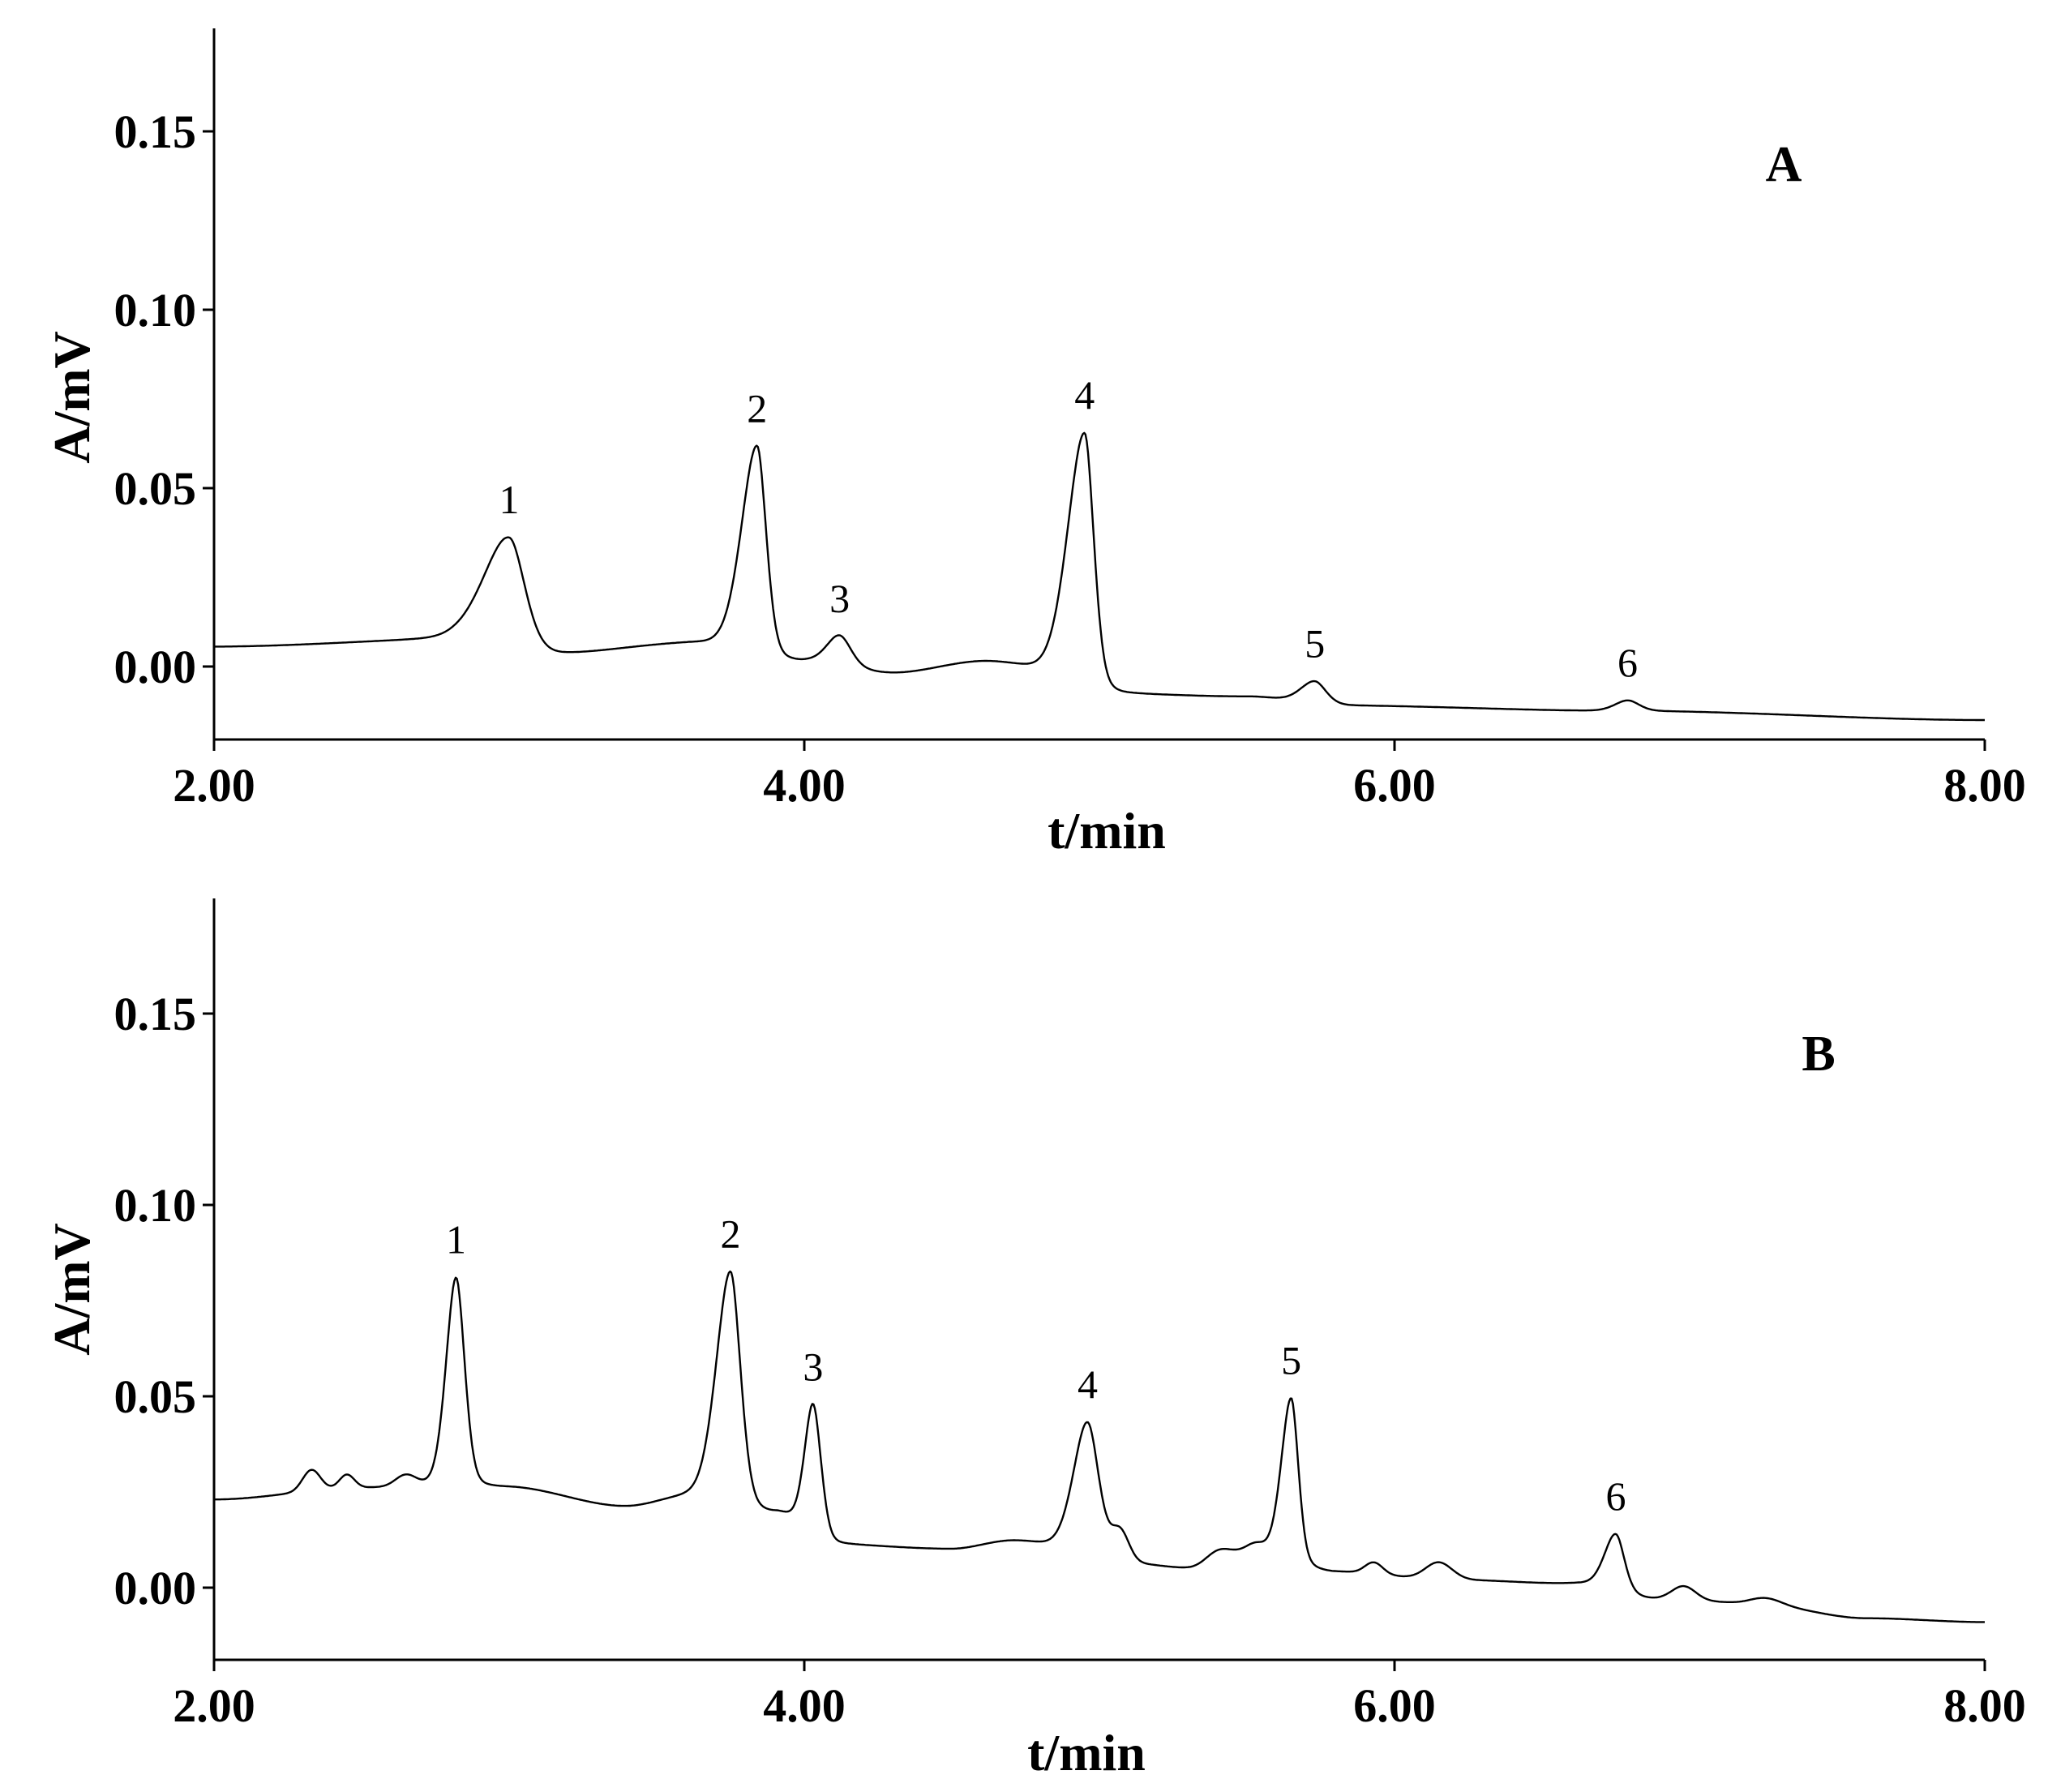 Image resolution: width=2048 pixels, height=1792 pixels. Describe the element at coordinates (72, 398) in the screenshot. I see `panel-a-y-axis-title: A/mV` at that location.